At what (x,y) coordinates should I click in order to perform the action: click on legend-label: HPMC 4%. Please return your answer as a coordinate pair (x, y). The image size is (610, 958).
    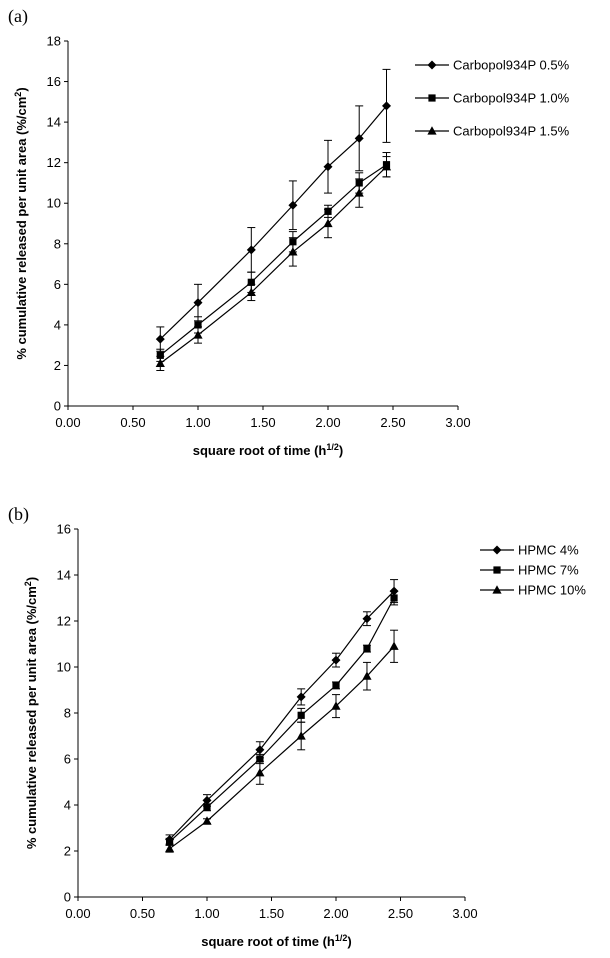
    Looking at the image, I should click on (548, 550).